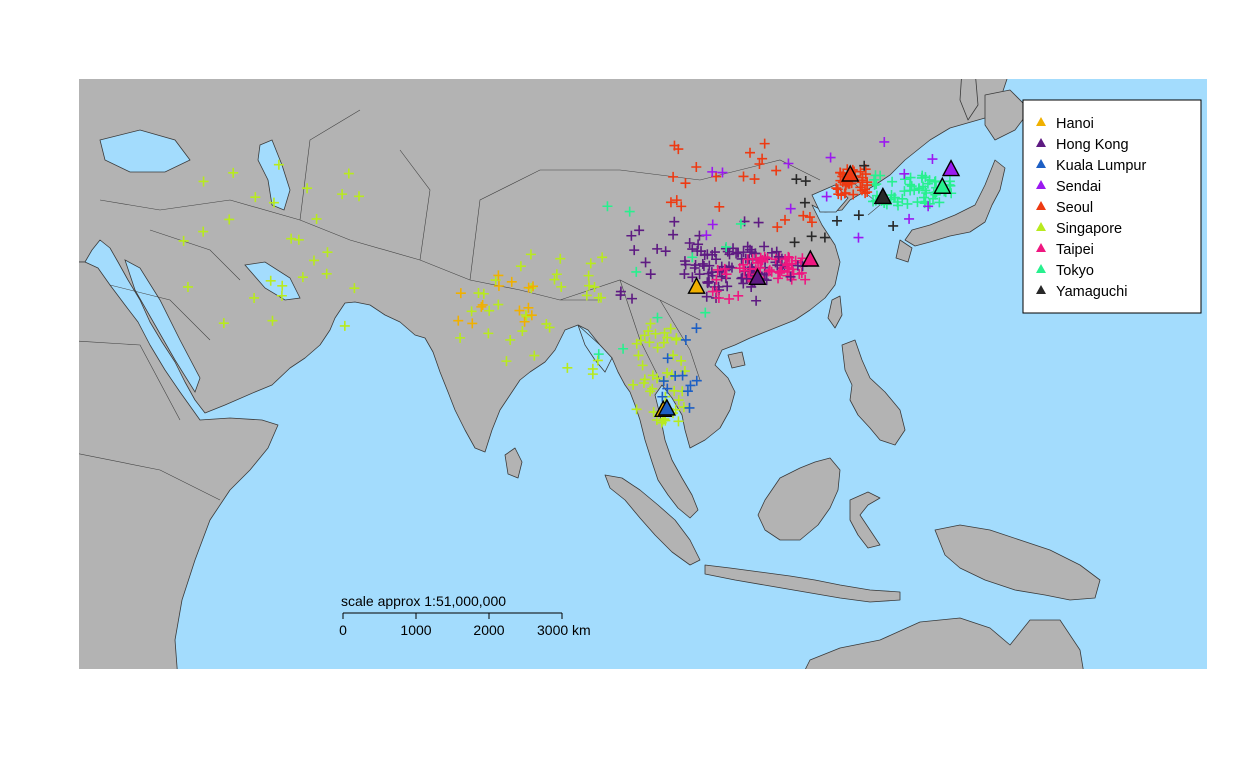 This screenshot has width=1248, height=768. I want to click on legend-swatch-singapore, so click(1041, 226).